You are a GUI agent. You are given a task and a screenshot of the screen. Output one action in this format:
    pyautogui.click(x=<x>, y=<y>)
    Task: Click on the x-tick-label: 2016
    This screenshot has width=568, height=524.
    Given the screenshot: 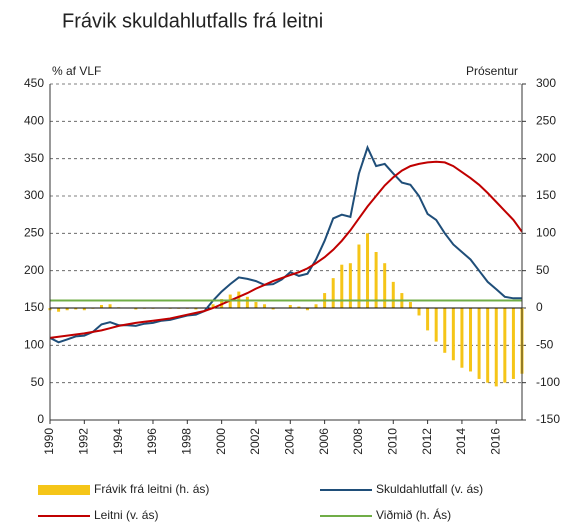 What is the action you would take?
    pyautogui.click(x=495, y=441)
    